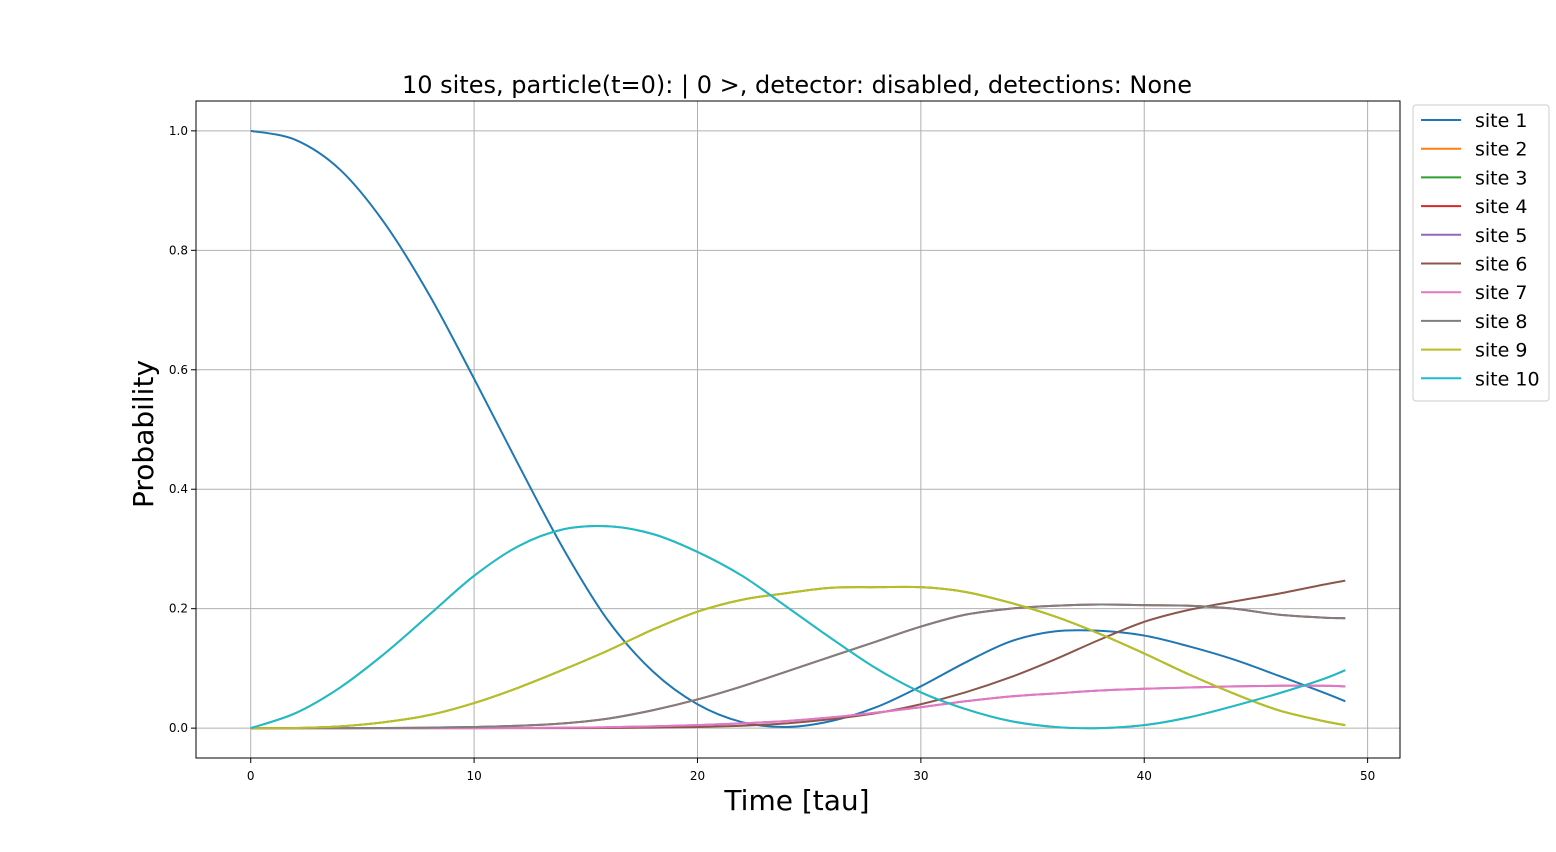  Describe the element at coordinates (473, 776) in the screenshot. I see `x-tick-label: 10` at that location.